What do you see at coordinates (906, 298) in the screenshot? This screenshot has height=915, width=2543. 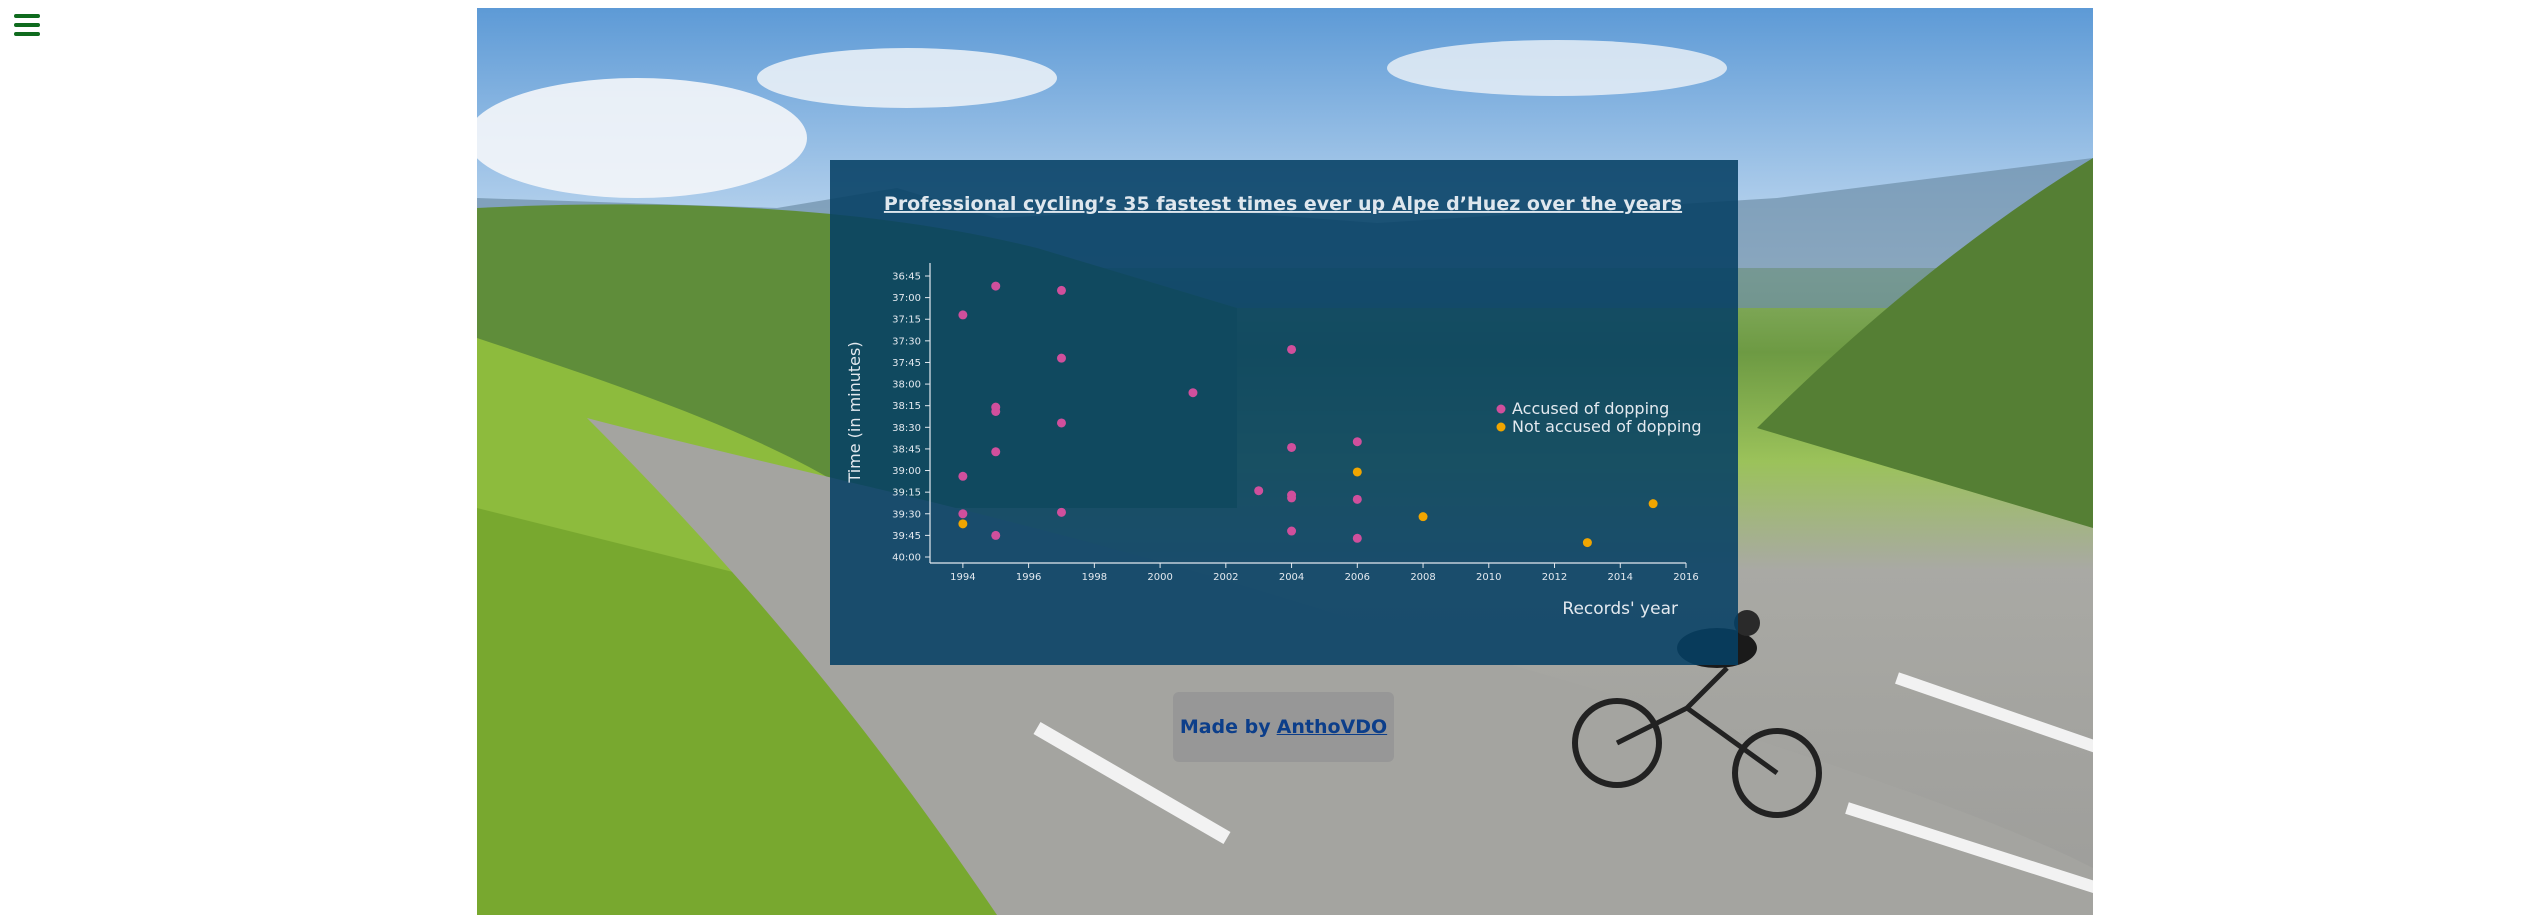 I see `y-tick-label: 37:00` at bounding box center [906, 298].